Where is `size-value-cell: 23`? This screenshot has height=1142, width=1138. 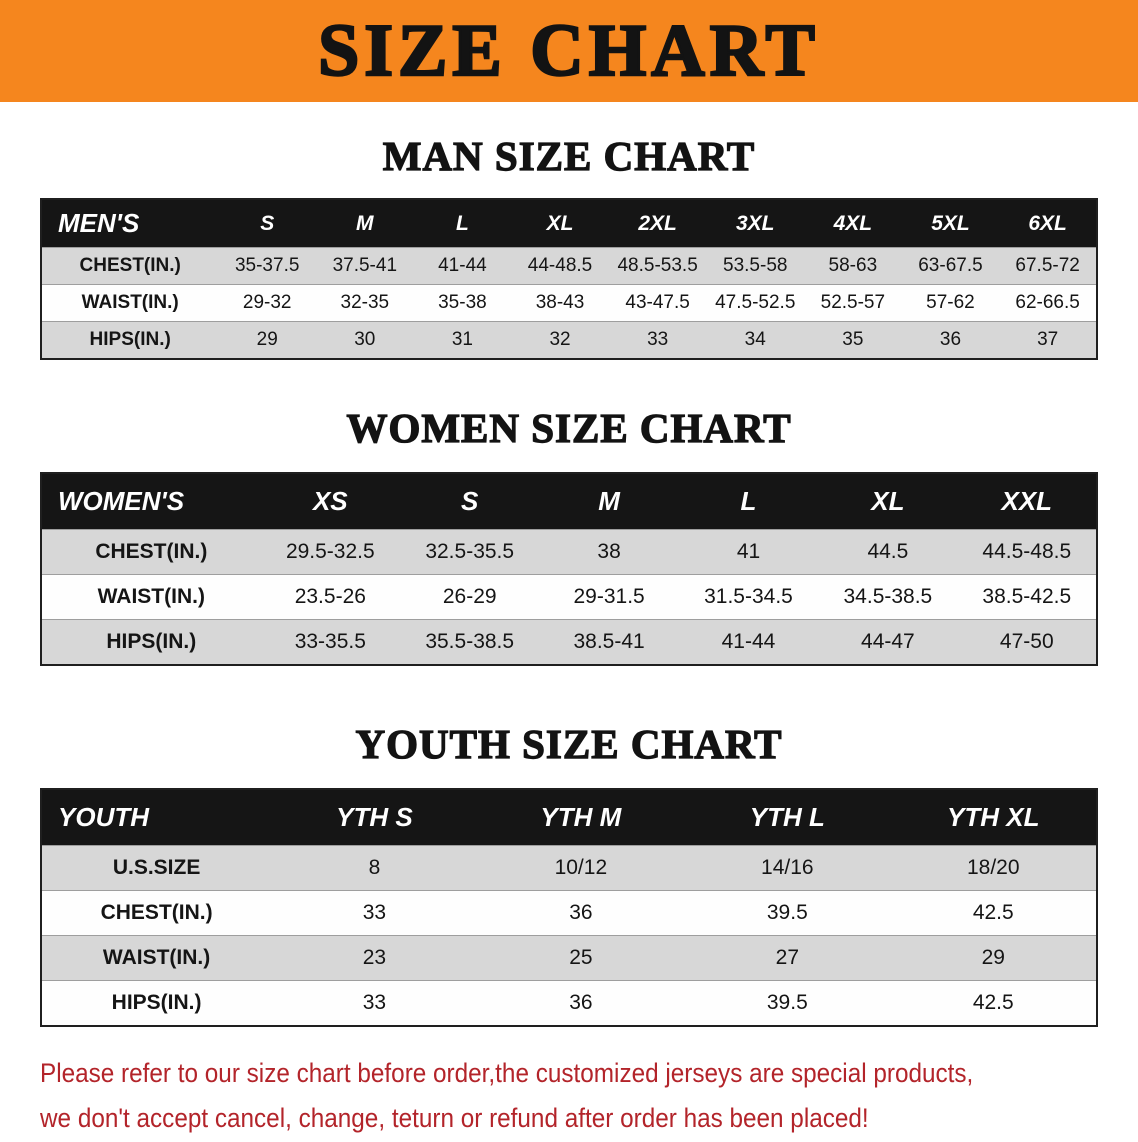 size-value-cell: 23 is located at coordinates (374, 958).